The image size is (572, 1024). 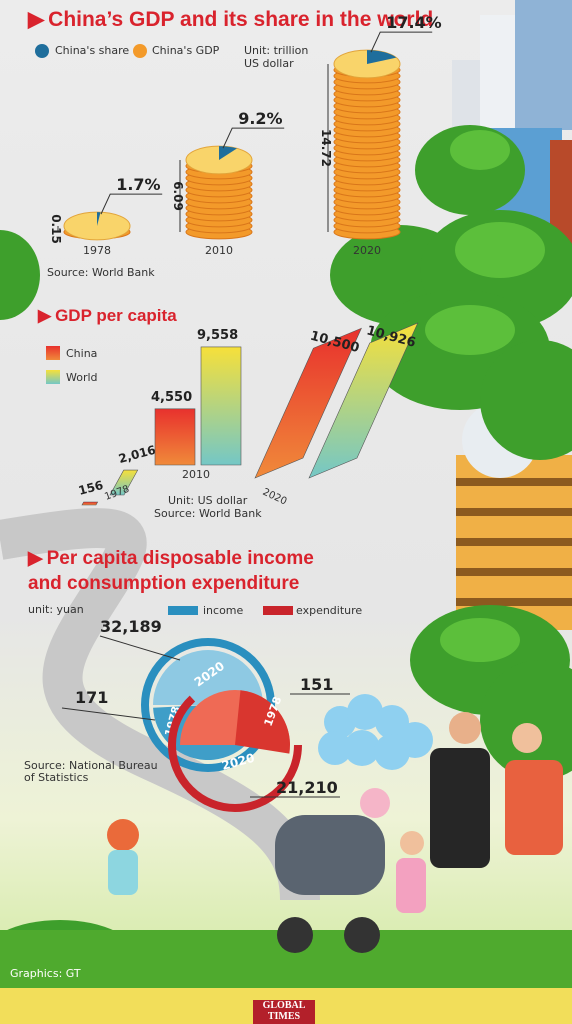 I want to click on boy-helmet, so click(x=123, y=835).